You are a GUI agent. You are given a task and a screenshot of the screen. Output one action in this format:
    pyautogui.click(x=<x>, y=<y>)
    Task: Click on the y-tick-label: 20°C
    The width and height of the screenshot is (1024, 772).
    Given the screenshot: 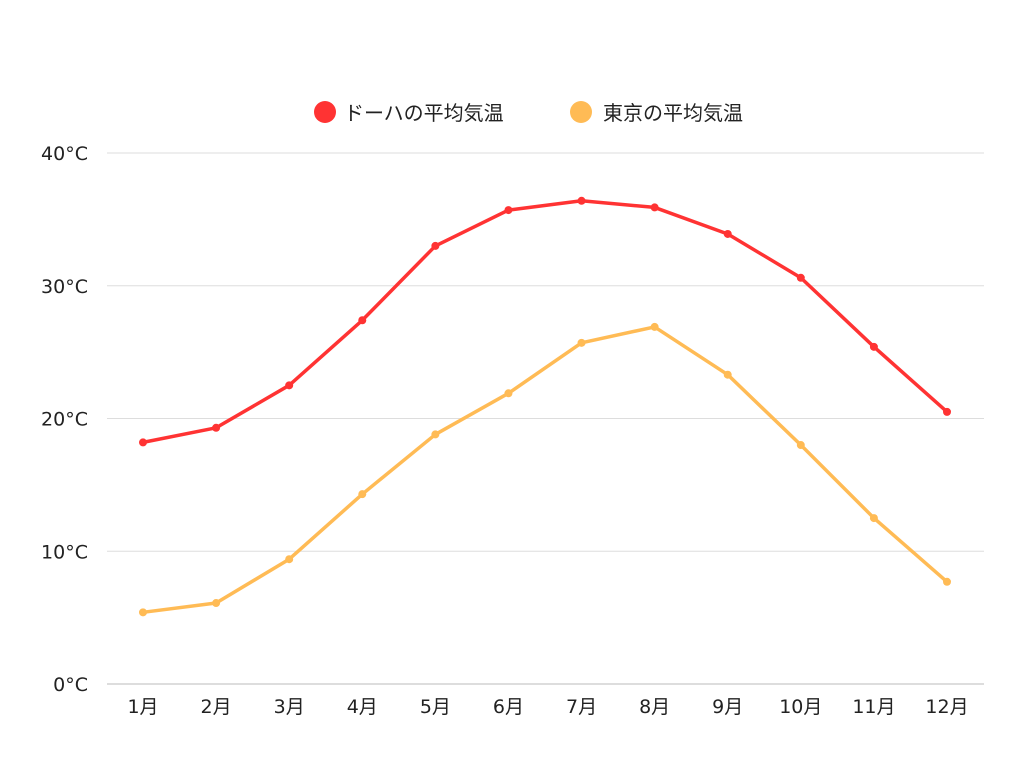 What is the action you would take?
    pyautogui.click(x=64, y=420)
    